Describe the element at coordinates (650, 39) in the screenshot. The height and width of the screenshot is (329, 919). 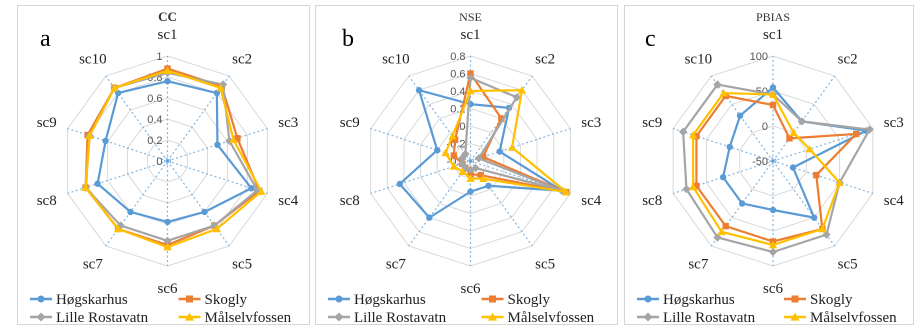
I see `panel-label-c: c` at that location.